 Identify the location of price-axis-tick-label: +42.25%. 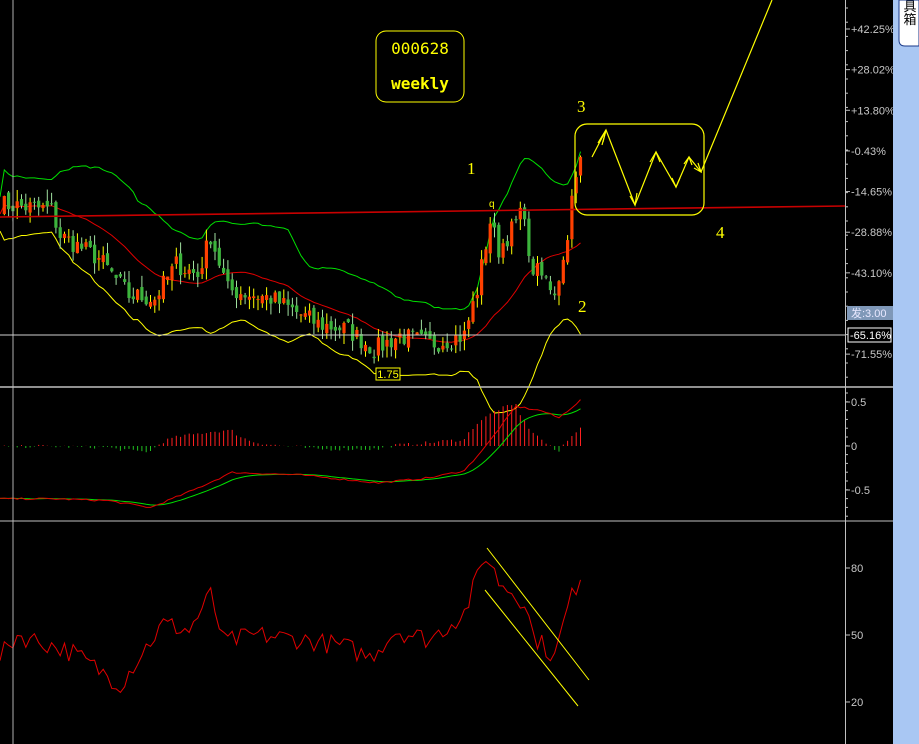
(873, 30).